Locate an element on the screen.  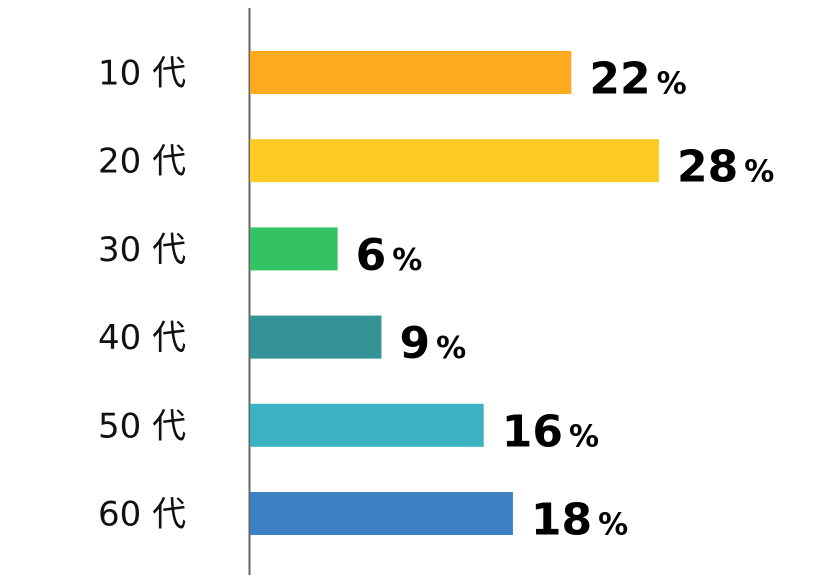
data-label: 9% is located at coordinates (432, 343).